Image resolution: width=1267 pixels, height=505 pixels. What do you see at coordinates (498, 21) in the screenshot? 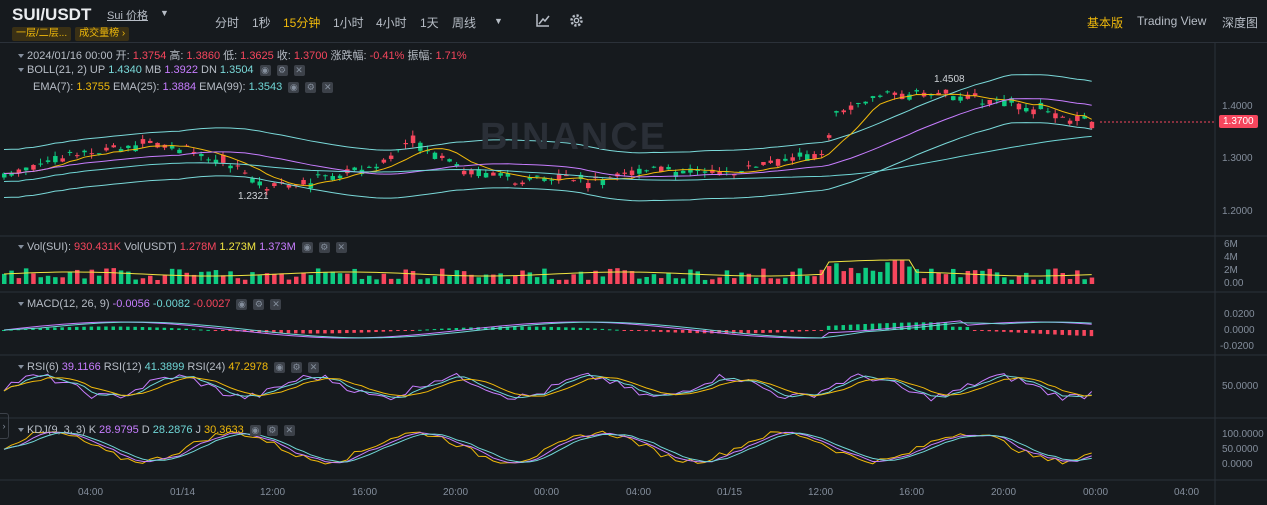
I see `more-intervals-icon: ▼` at bounding box center [498, 21].